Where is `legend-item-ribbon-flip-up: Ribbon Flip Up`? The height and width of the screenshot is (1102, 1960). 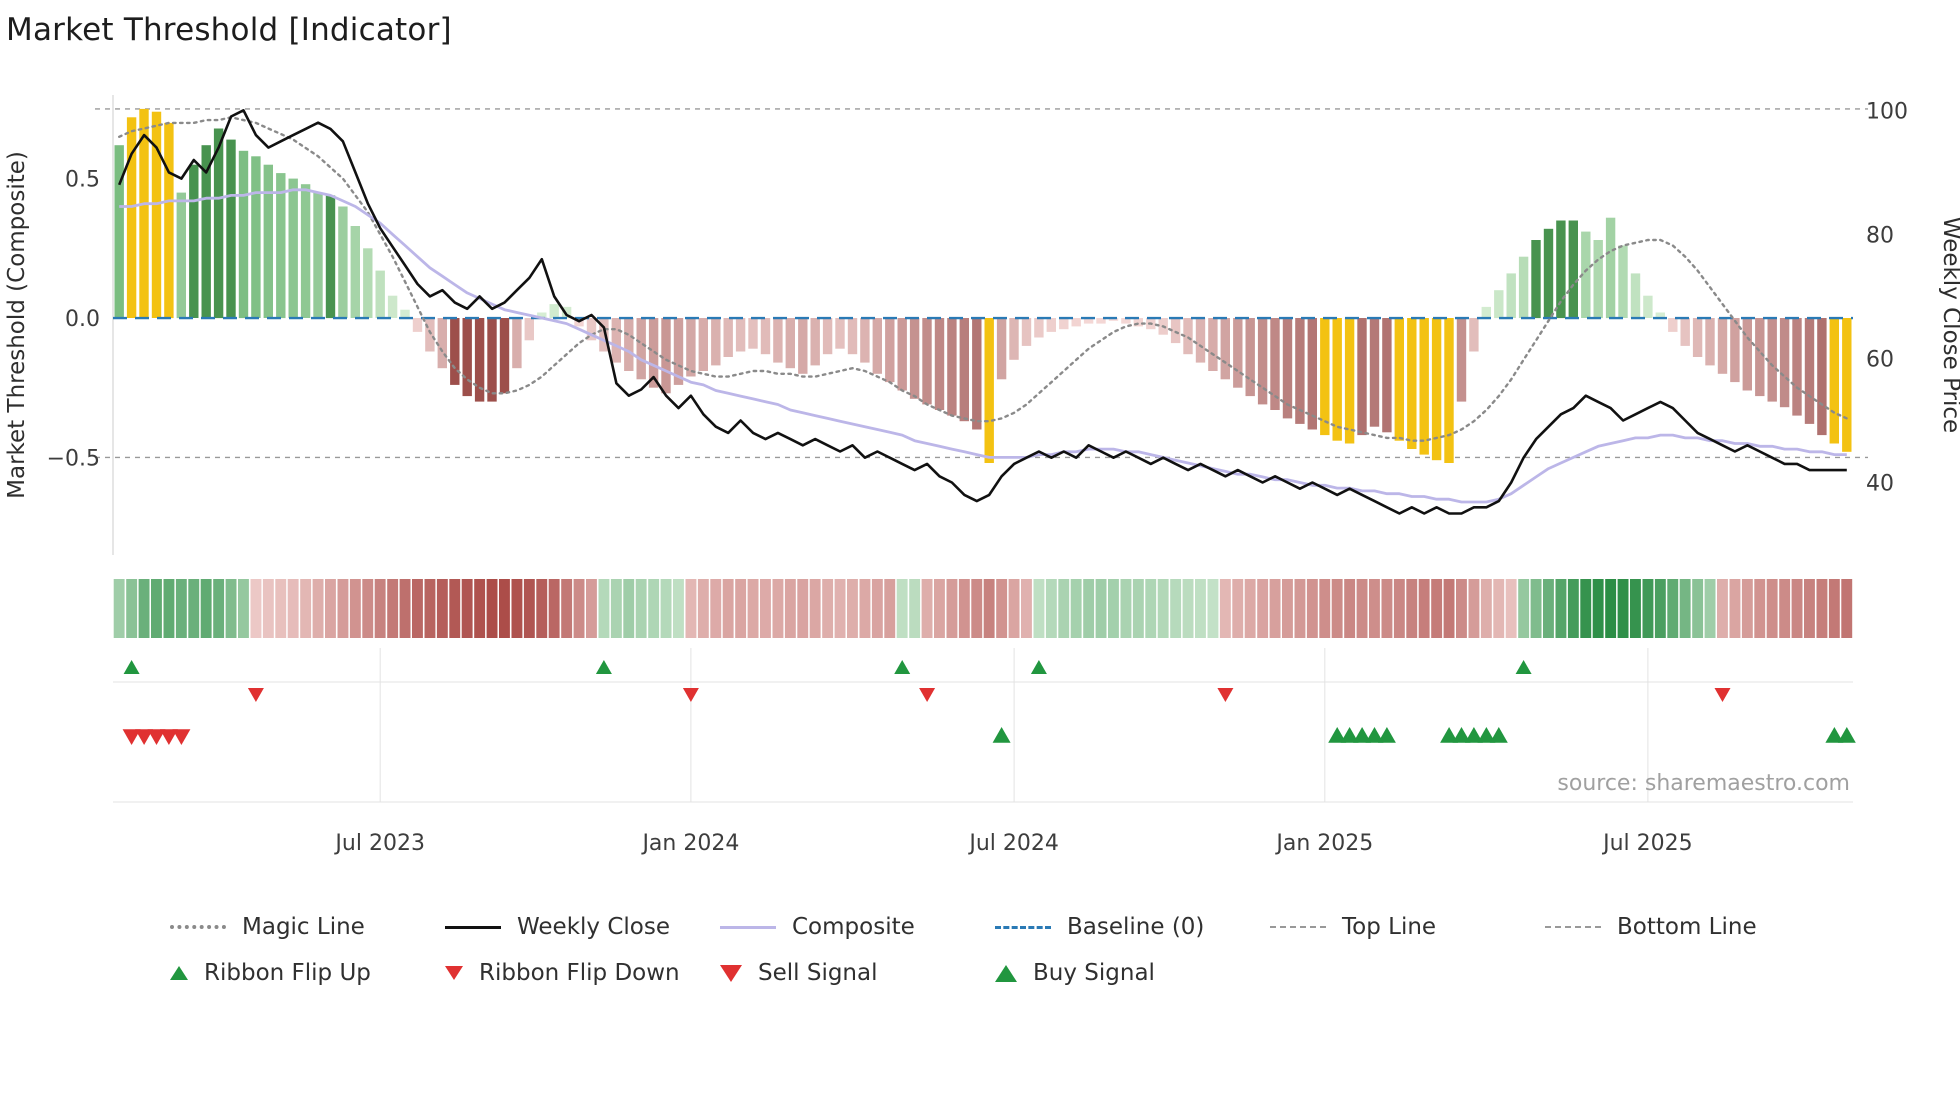
legend-item-ribbon-flip-up: Ribbon Flip Up is located at coordinates (307, 973).